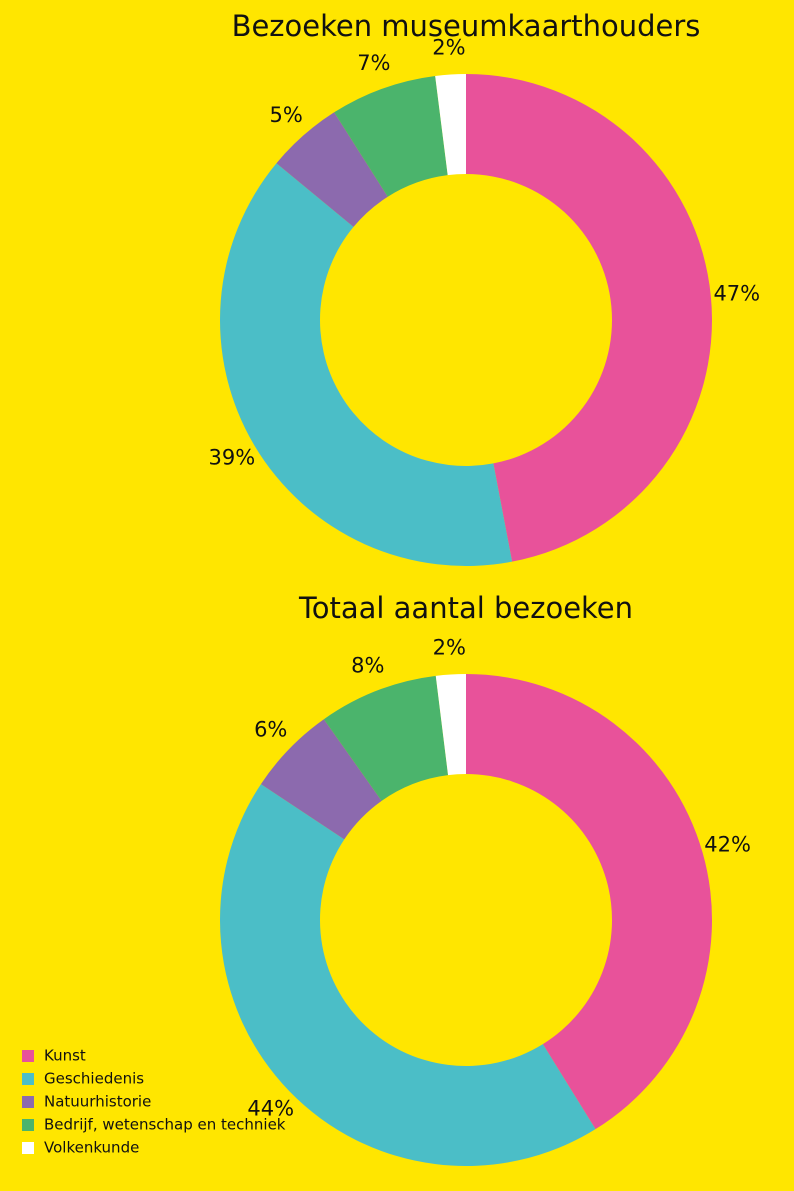 This screenshot has height=1191, width=794. What do you see at coordinates (94, 1079) in the screenshot?
I see `legend-label: Geschiedenis` at bounding box center [94, 1079].